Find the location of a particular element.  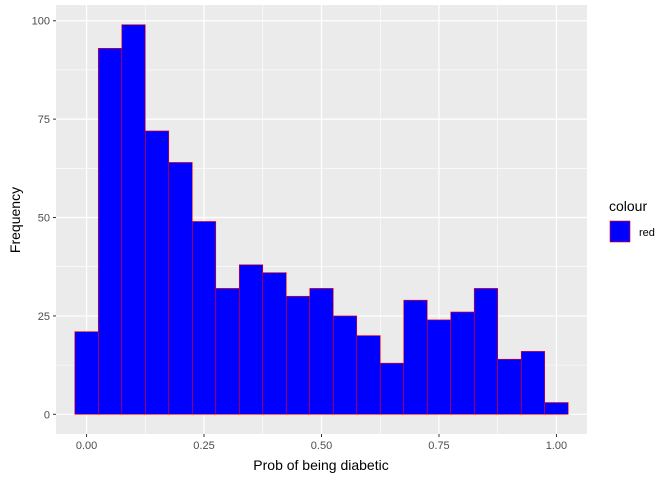

x-axis: 0.00 0.25 0.50 0.75 1.00 is located at coordinates (321, 443).